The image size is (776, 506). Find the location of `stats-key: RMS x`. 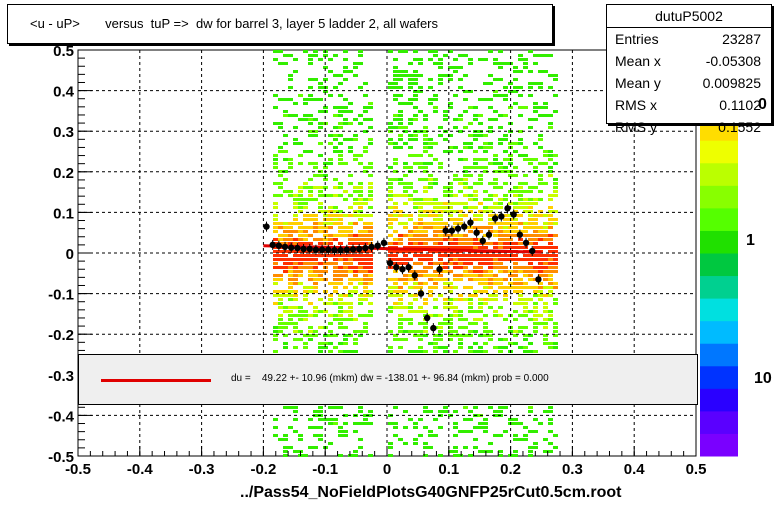

stats-key: RMS x is located at coordinates (636, 105).